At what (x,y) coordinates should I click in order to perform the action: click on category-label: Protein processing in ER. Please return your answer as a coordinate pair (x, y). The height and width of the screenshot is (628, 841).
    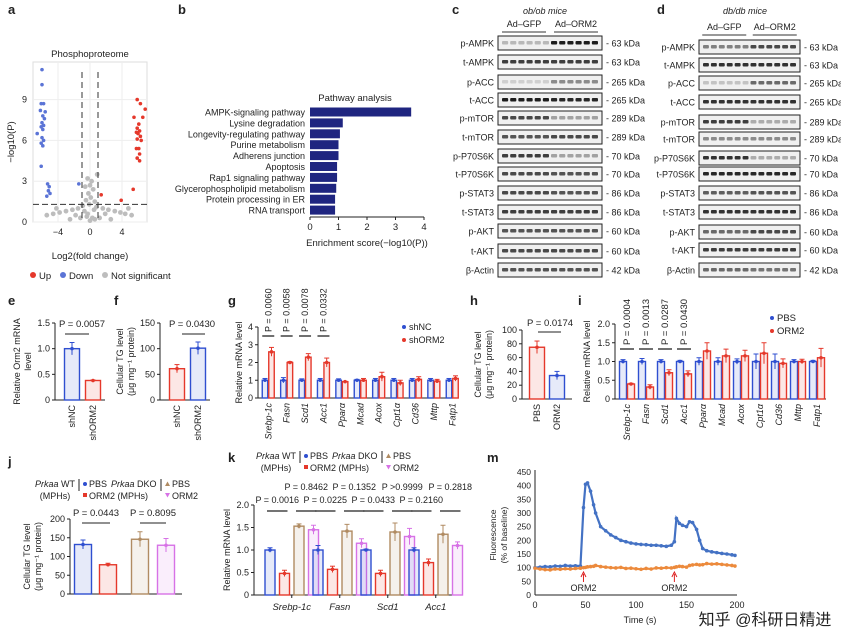
    Looking at the image, I should click on (256, 200).